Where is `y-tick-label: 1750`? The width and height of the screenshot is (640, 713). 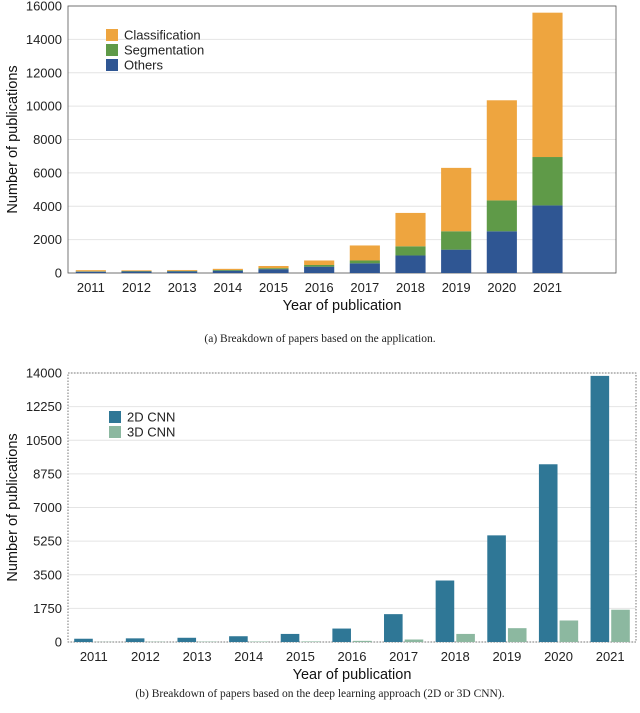
y-tick-label: 1750 is located at coordinates (47, 608).